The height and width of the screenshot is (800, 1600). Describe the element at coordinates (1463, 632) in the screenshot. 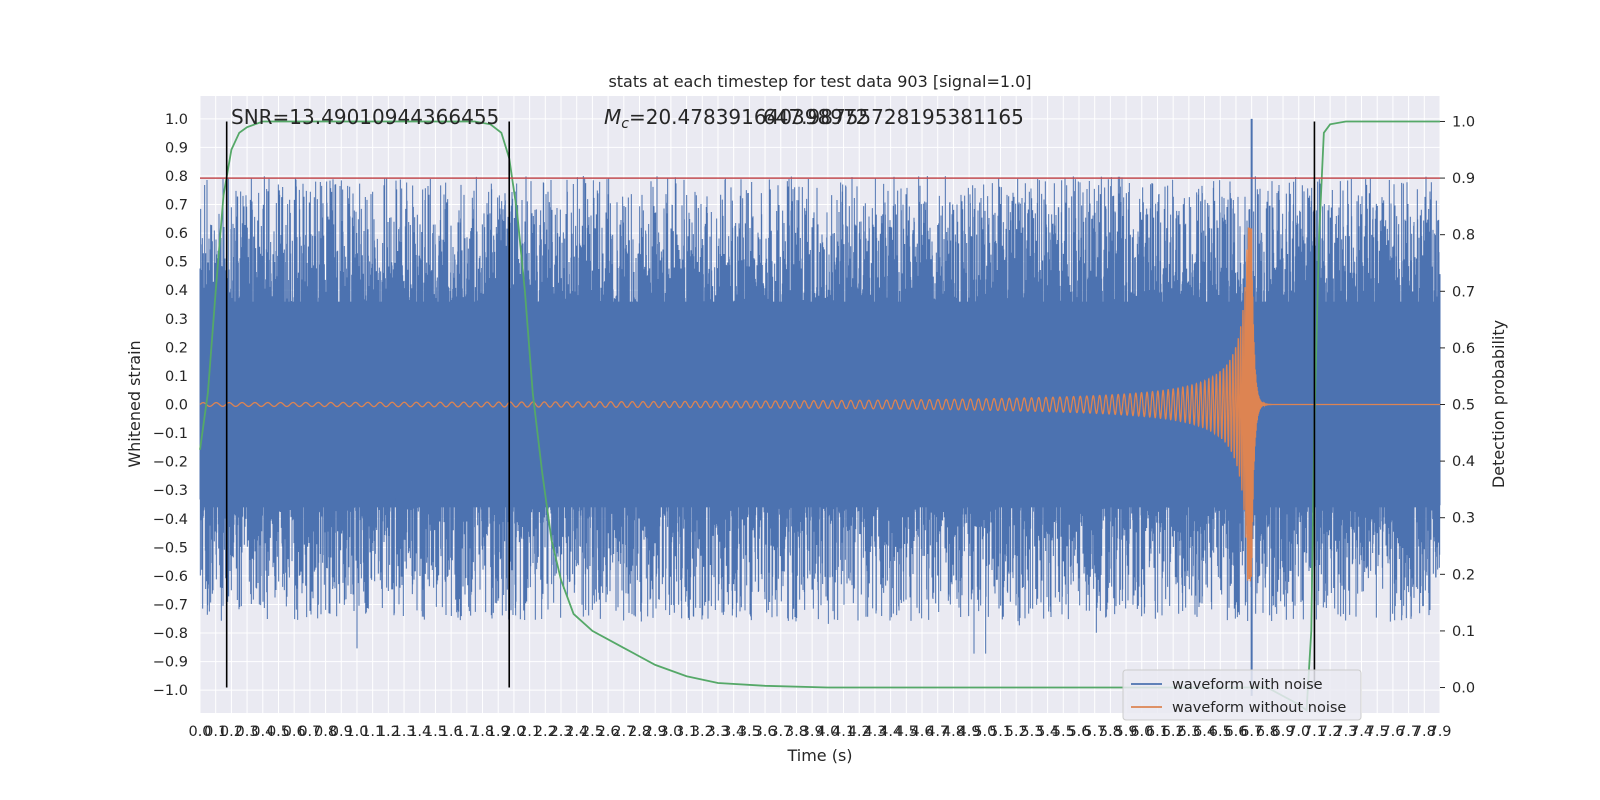

I see `y2-tick-label-9: 0.1` at that location.